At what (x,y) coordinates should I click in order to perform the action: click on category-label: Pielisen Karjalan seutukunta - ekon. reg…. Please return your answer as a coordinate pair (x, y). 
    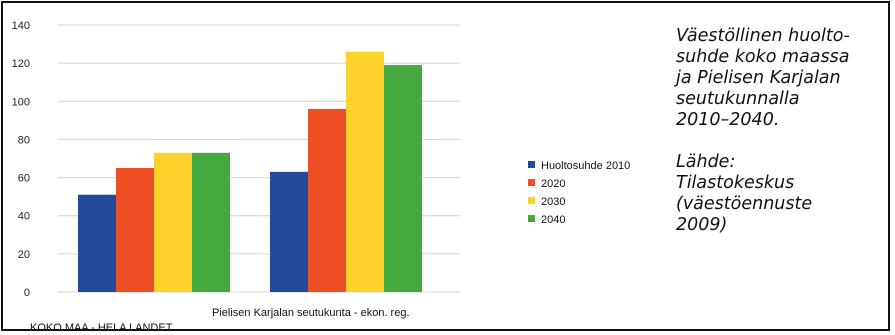
    Looking at the image, I should click on (311, 313).